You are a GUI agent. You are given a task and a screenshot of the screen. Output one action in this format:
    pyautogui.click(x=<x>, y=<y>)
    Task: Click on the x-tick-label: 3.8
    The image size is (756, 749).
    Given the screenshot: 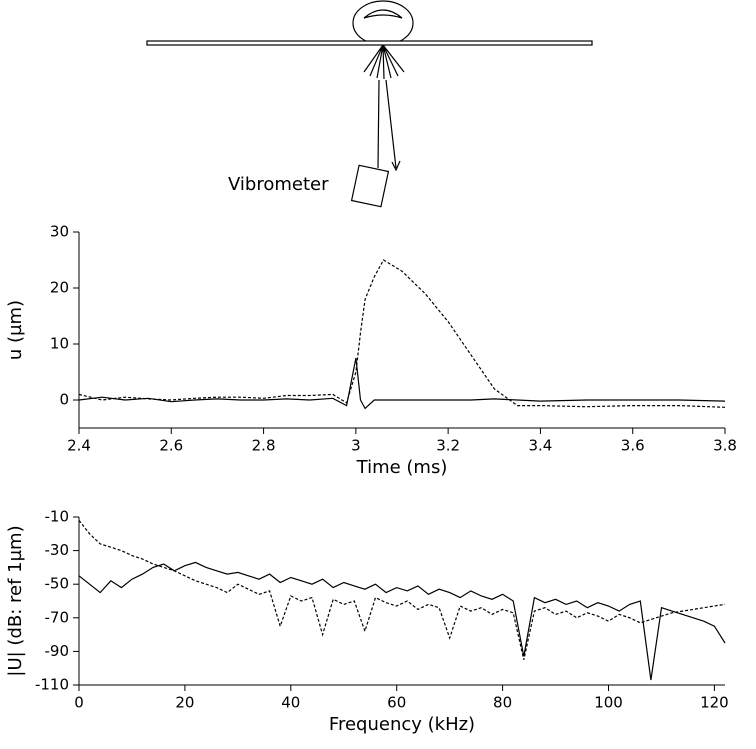 What is the action you would take?
    pyautogui.click(x=725, y=446)
    